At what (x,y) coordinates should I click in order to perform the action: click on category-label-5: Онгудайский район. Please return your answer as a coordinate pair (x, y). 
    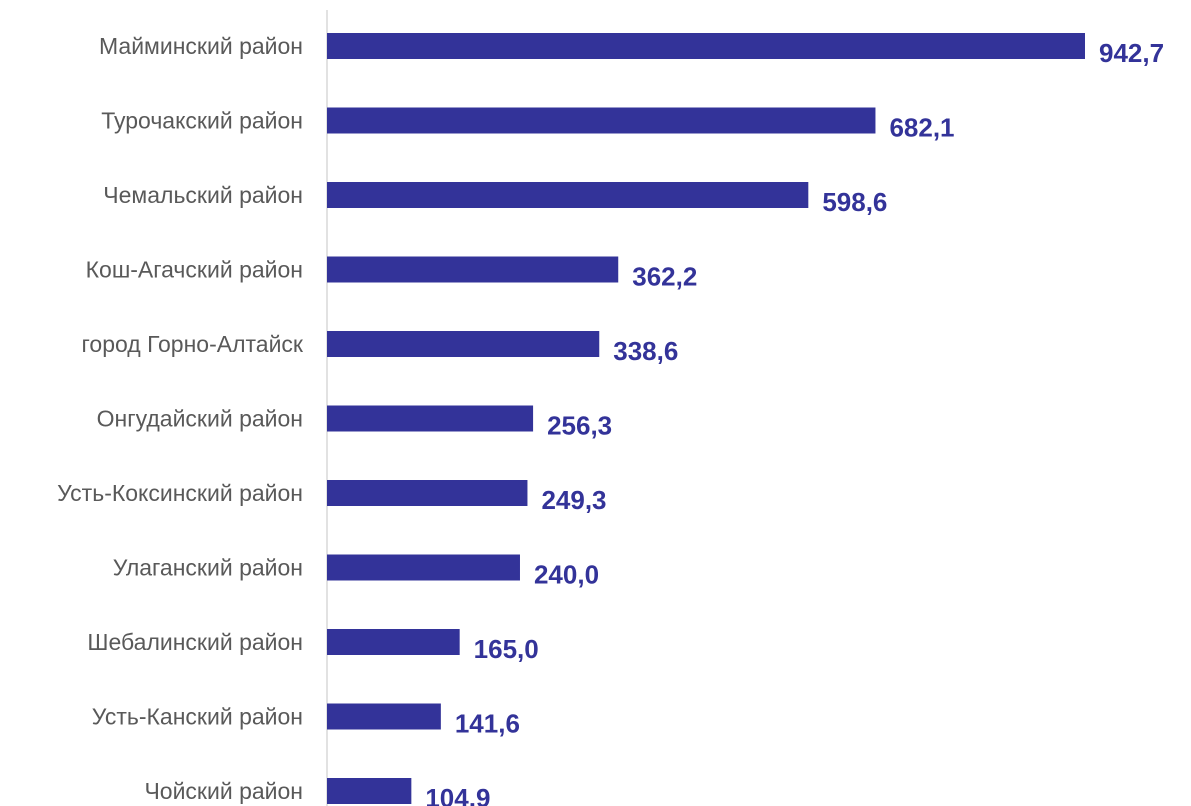
    Looking at the image, I should click on (200, 419).